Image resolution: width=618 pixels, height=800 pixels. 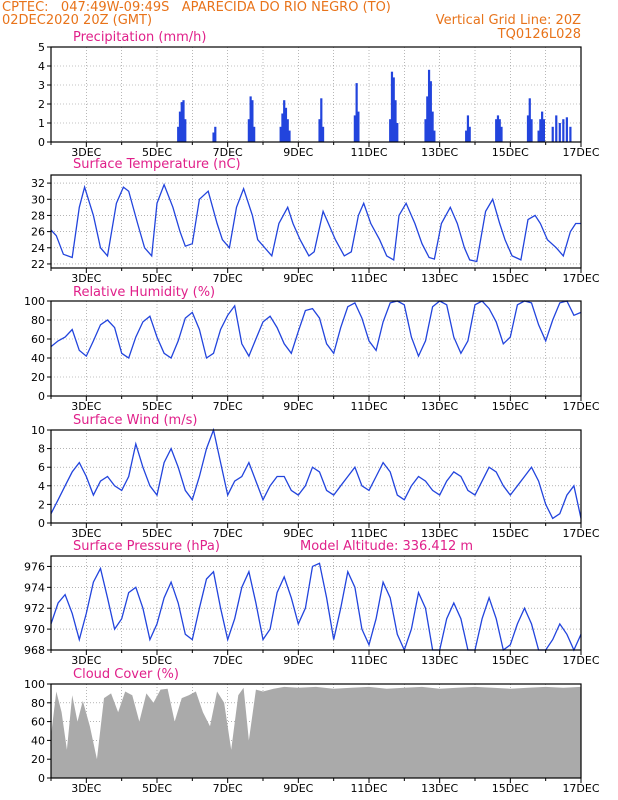 I want to click on y-tick-label: 24, so click(x=38, y=248).